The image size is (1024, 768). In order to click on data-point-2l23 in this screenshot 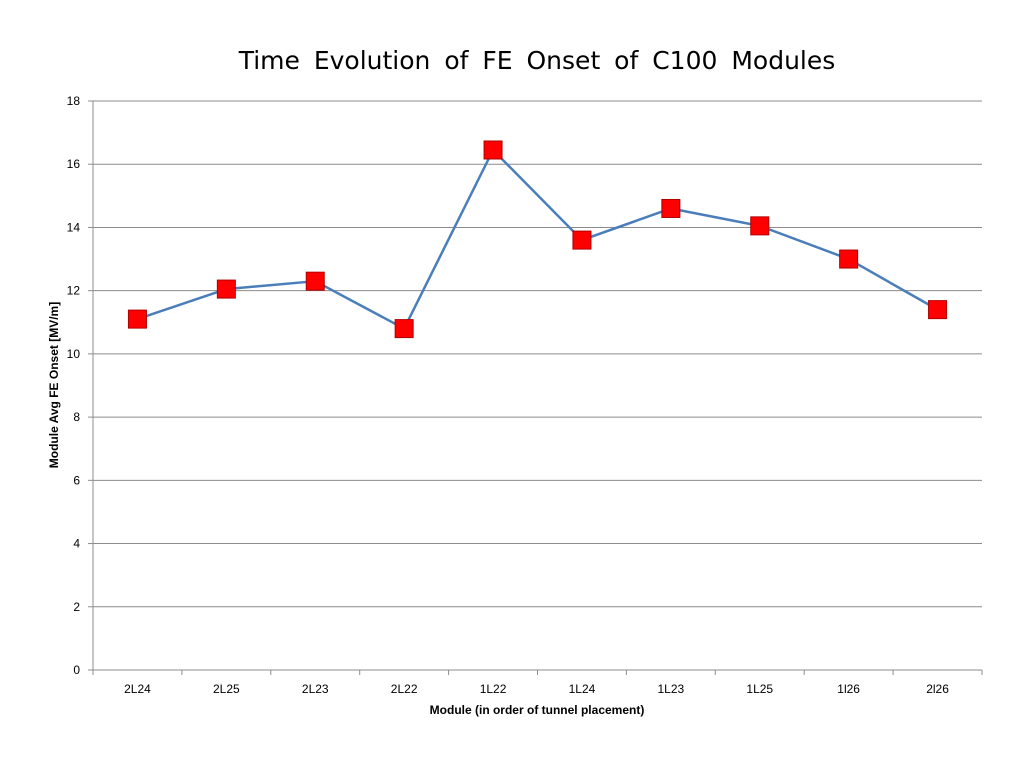, I will do `click(315, 281)`.